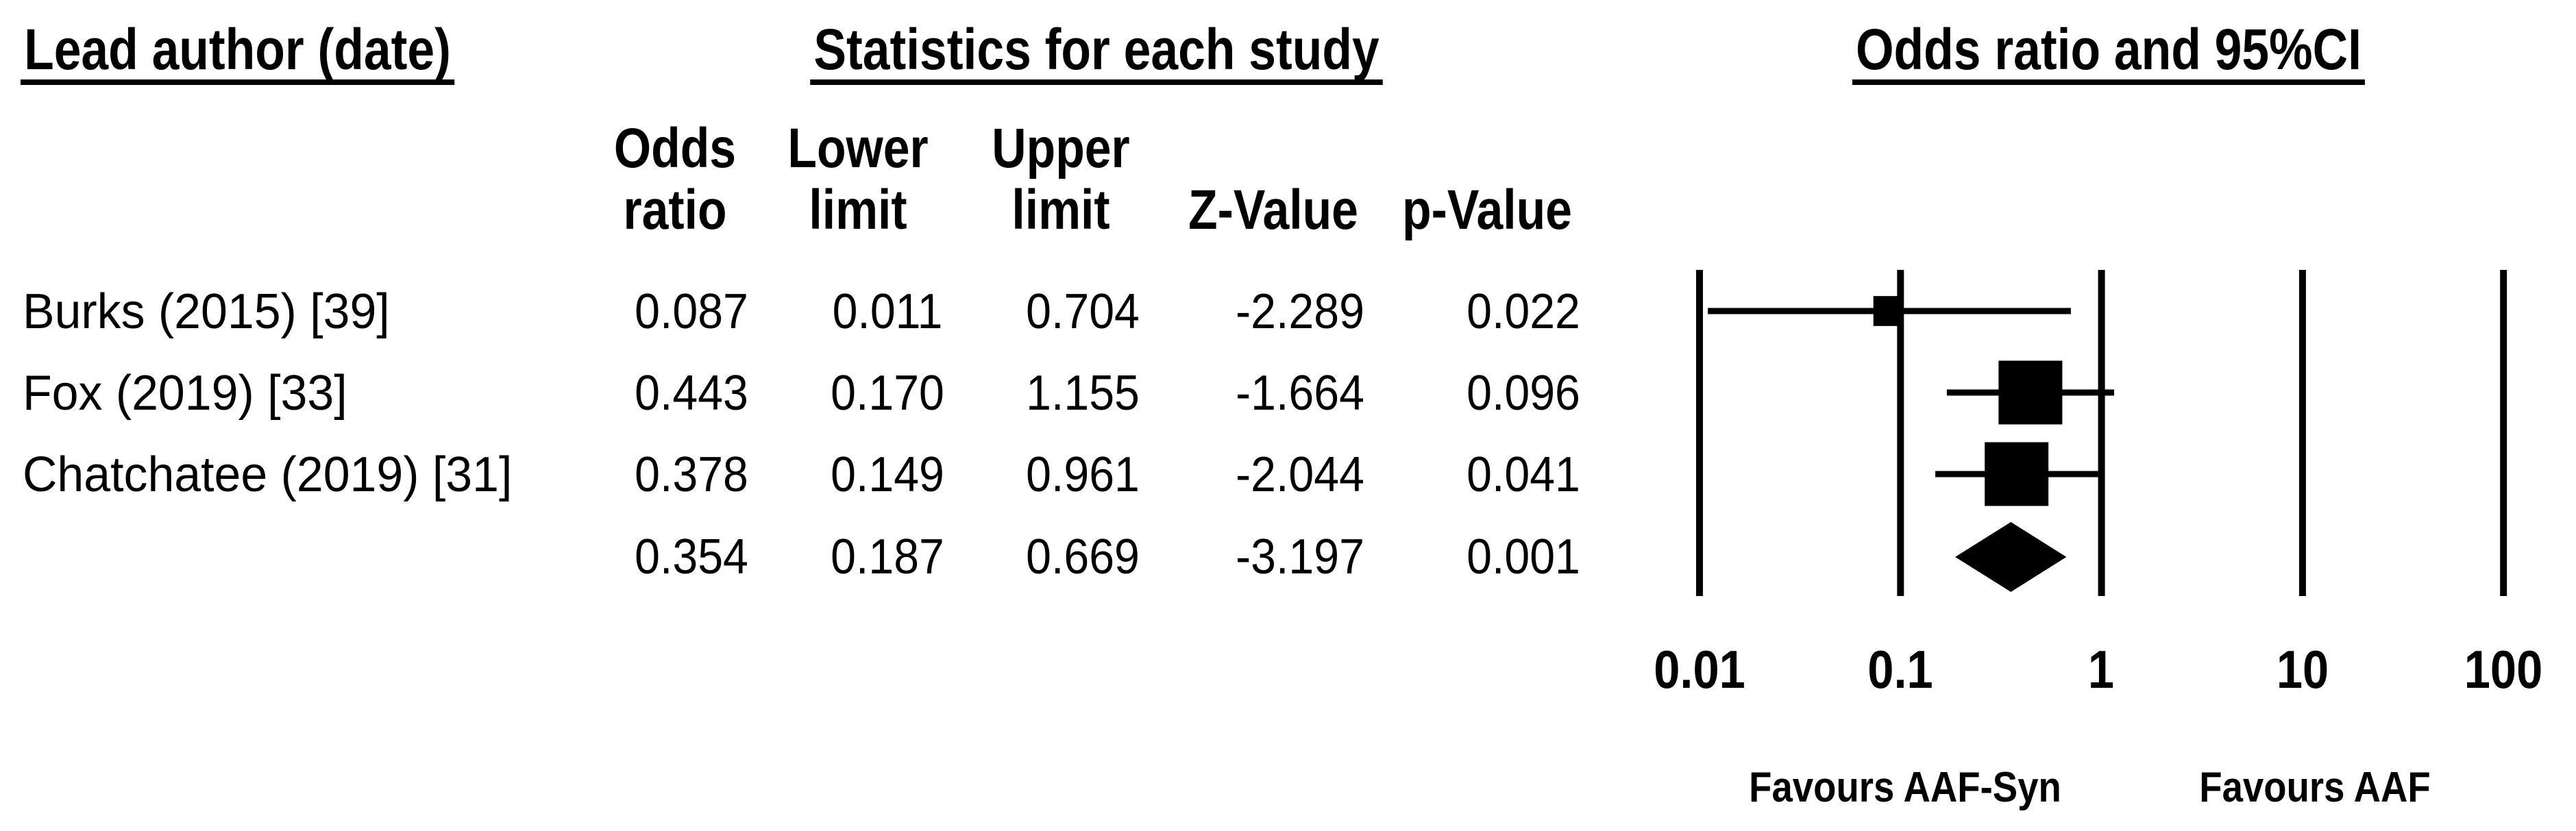 Image resolution: width=2576 pixels, height=831 pixels. I want to click on lower-limit-value: 0.149, so click(888, 474).